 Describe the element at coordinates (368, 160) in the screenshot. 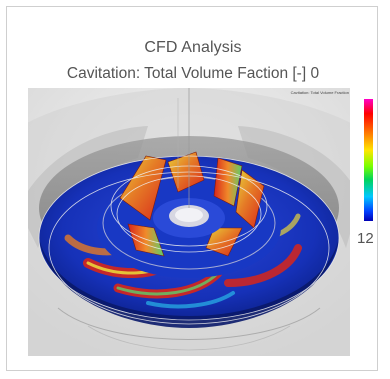

I see `colorbar-legend` at that location.